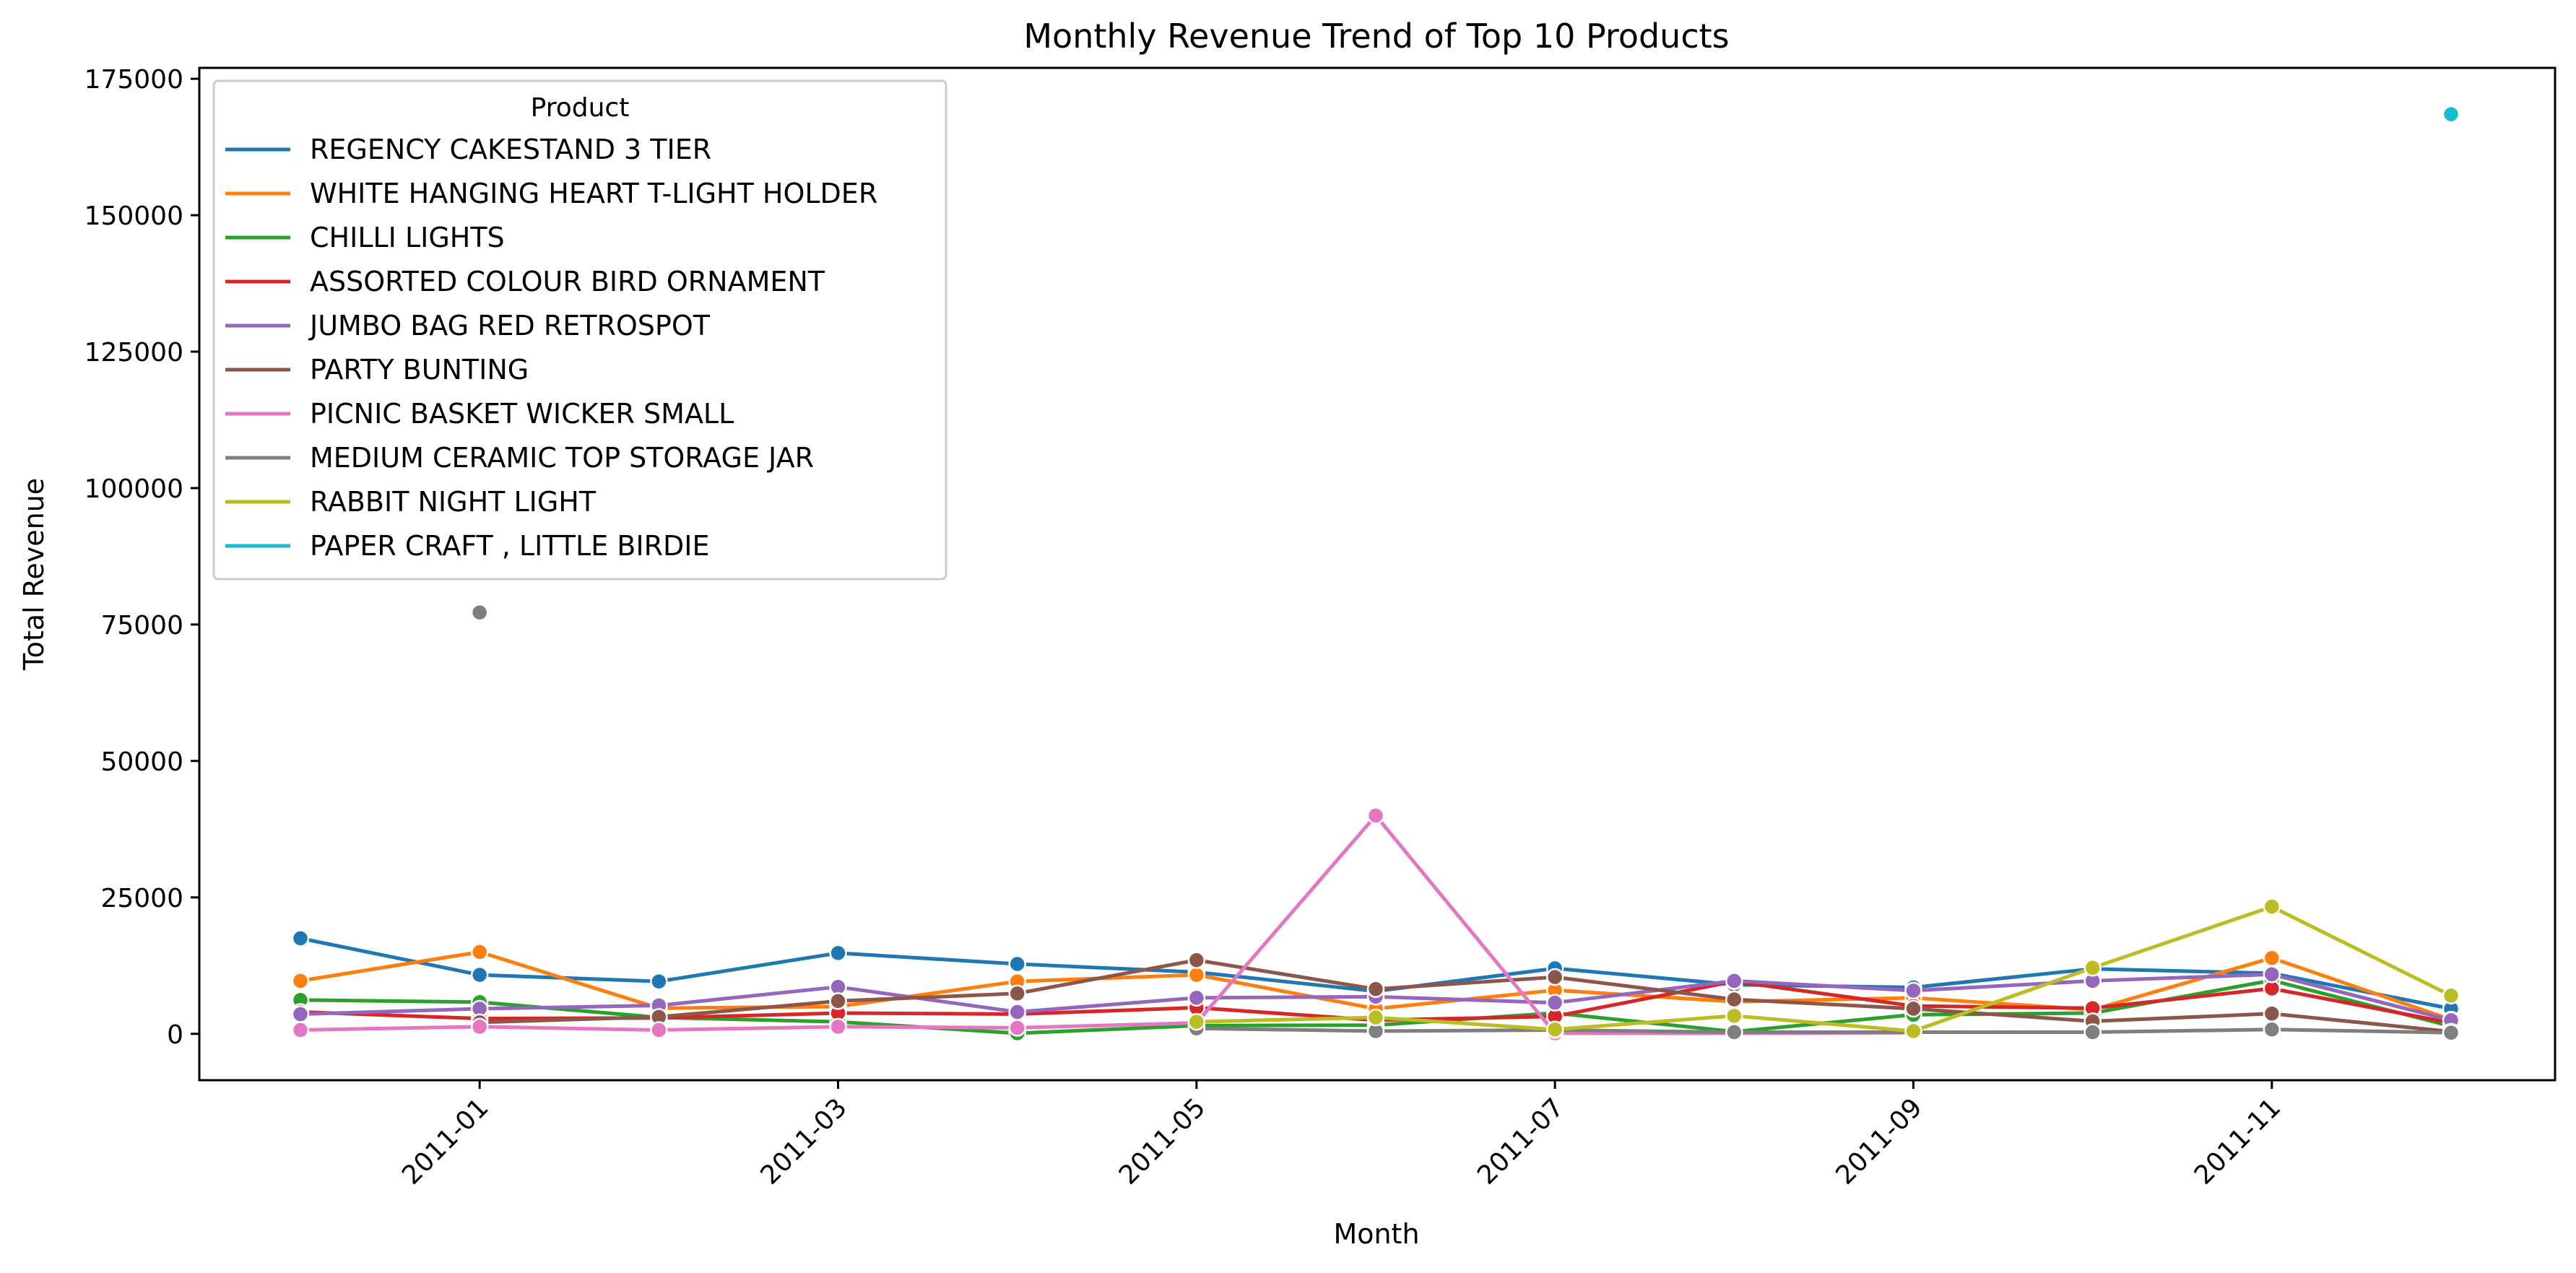 Image resolution: width=2576 pixels, height=1273 pixels. I want to click on y-tick-label: 150000, so click(133, 216).